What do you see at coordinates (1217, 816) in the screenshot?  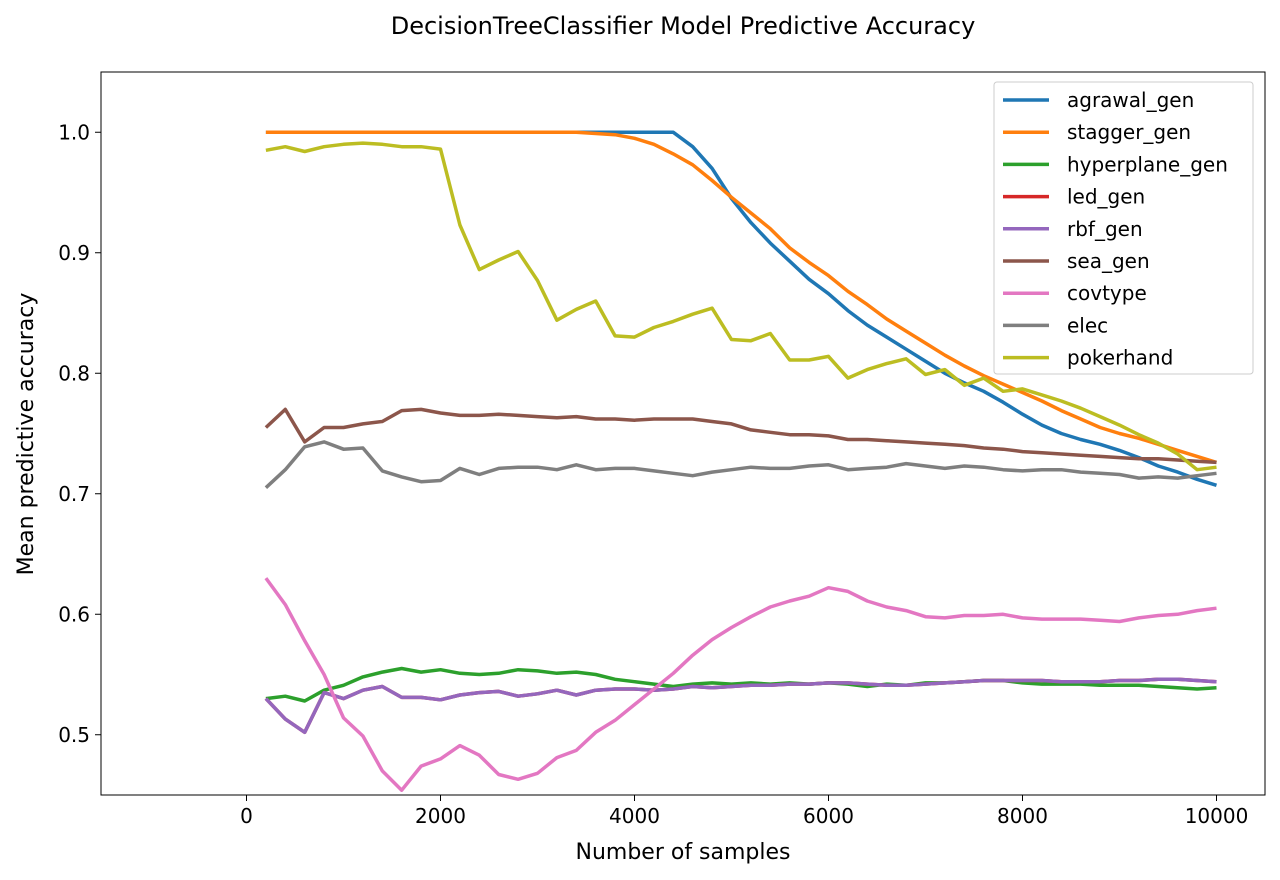 I see `x-tick-label: 10000` at bounding box center [1217, 816].